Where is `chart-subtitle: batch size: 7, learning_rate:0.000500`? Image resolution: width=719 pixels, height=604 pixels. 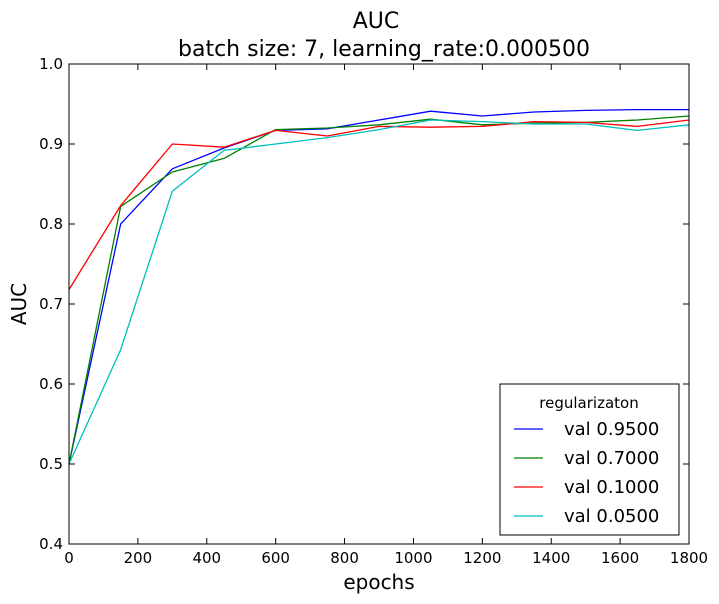
chart-subtitle: batch size: 7, learning_rate:0.000500 is located at coordinates (384, 49).